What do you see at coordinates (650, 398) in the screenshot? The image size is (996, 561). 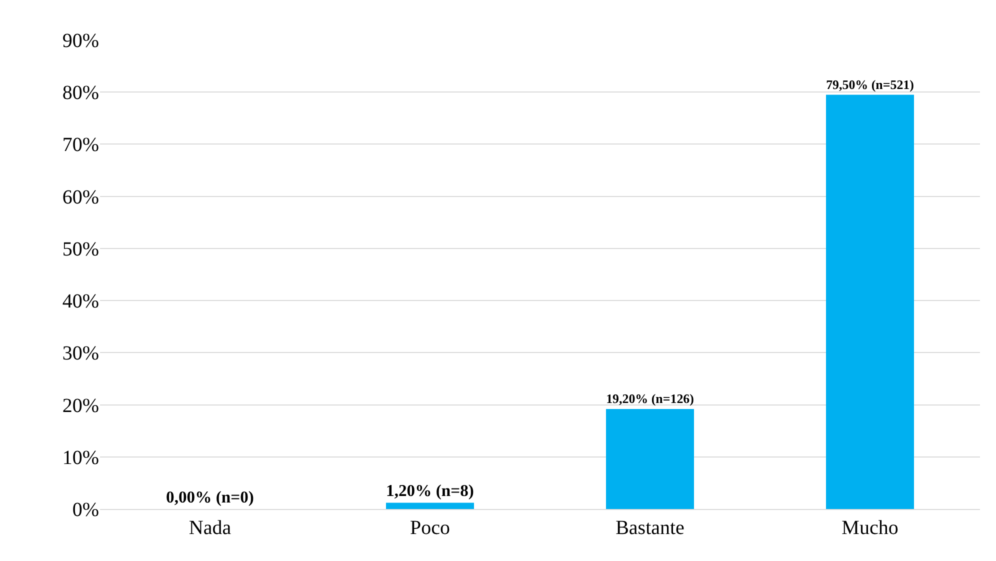 I see `data-label: 19,20% (n=126)` at bounding box center [650, 398].